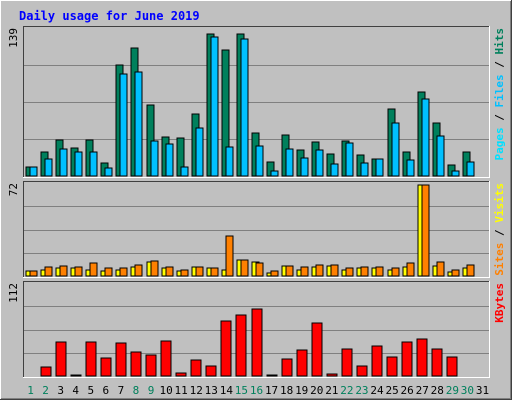  What do you see at coordinates (75, 390) in the screenshot?
I see `day-label-4: 4` at bounding box center [75, 390].